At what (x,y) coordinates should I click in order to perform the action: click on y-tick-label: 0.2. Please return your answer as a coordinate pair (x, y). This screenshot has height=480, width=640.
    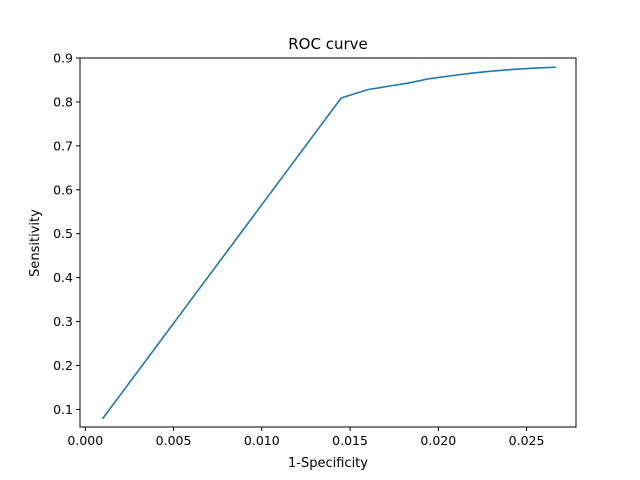
    Looking at the image, I should click on (63, 365).